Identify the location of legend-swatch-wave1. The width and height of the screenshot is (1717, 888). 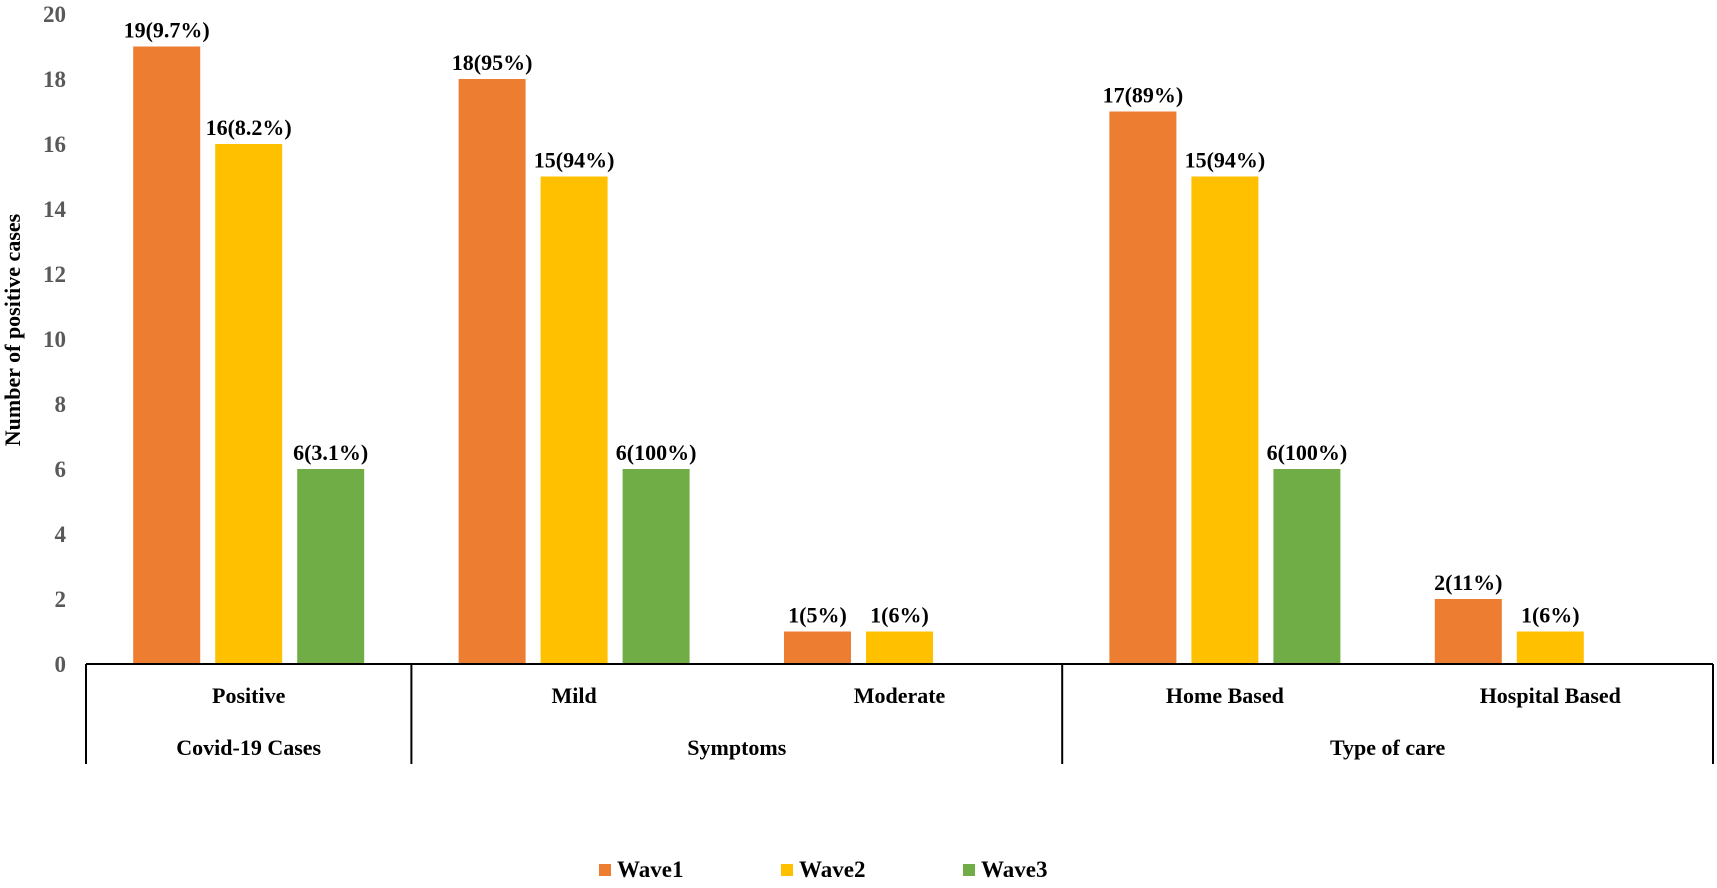
(605, 870).